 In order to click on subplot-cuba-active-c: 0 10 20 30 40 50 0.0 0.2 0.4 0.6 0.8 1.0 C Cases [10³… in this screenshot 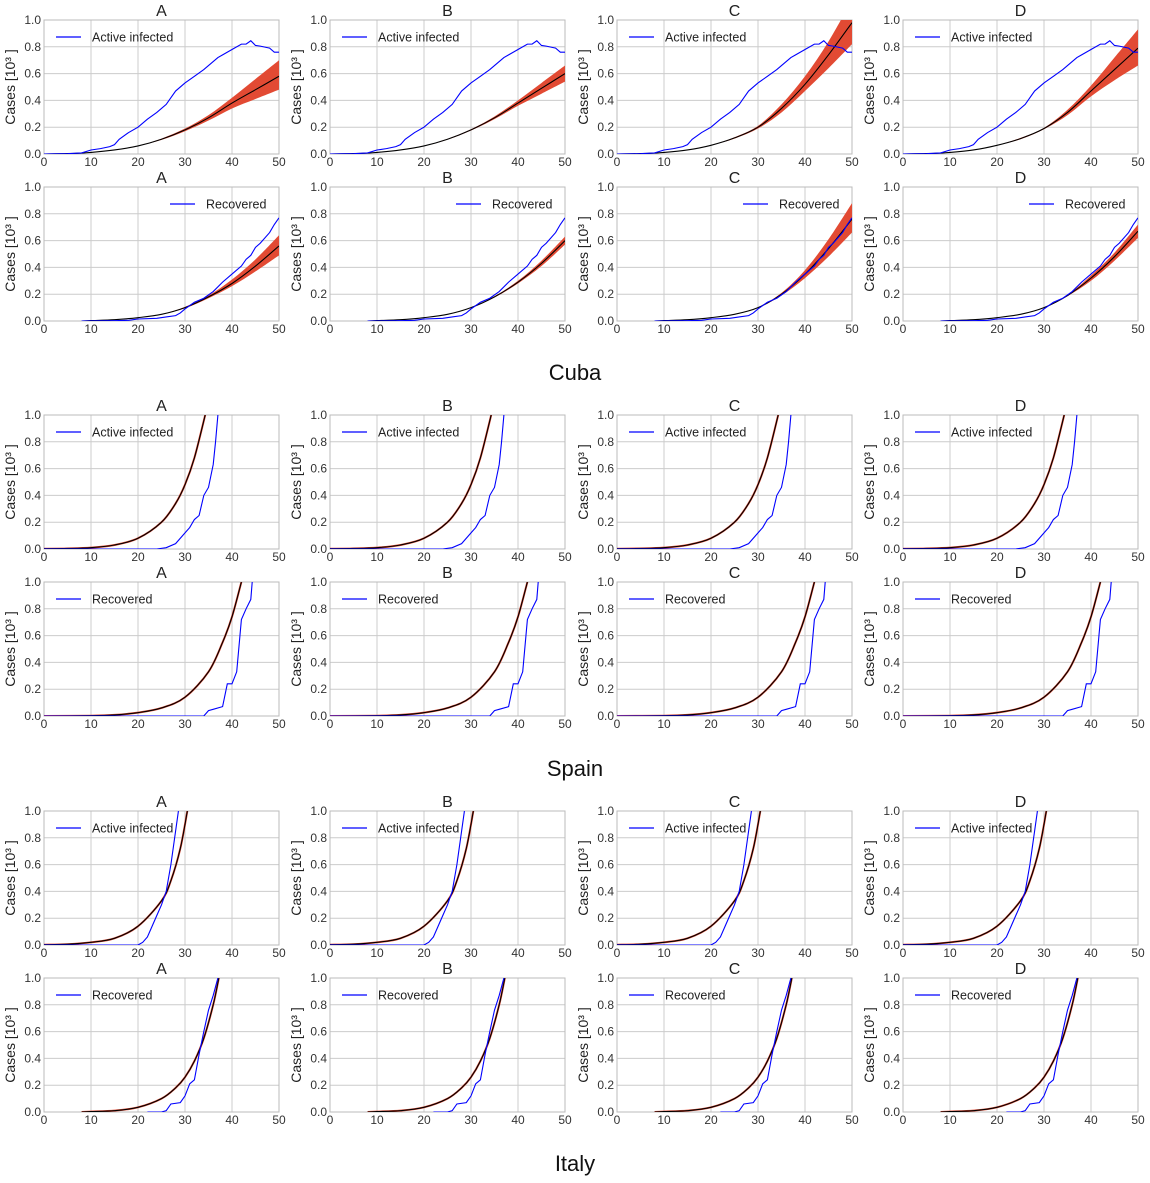, I will do `click(717, 86)`.